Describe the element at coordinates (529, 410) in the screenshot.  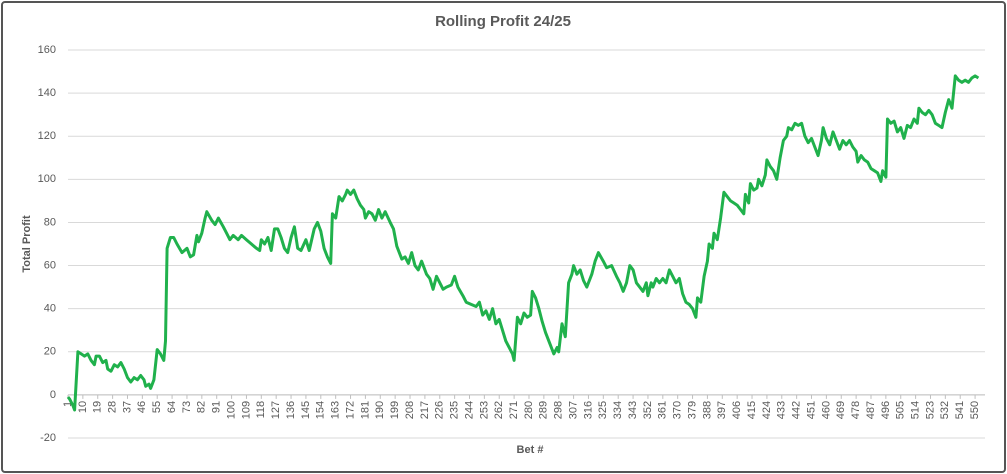
I see `x-tick-label: 280` at that location.